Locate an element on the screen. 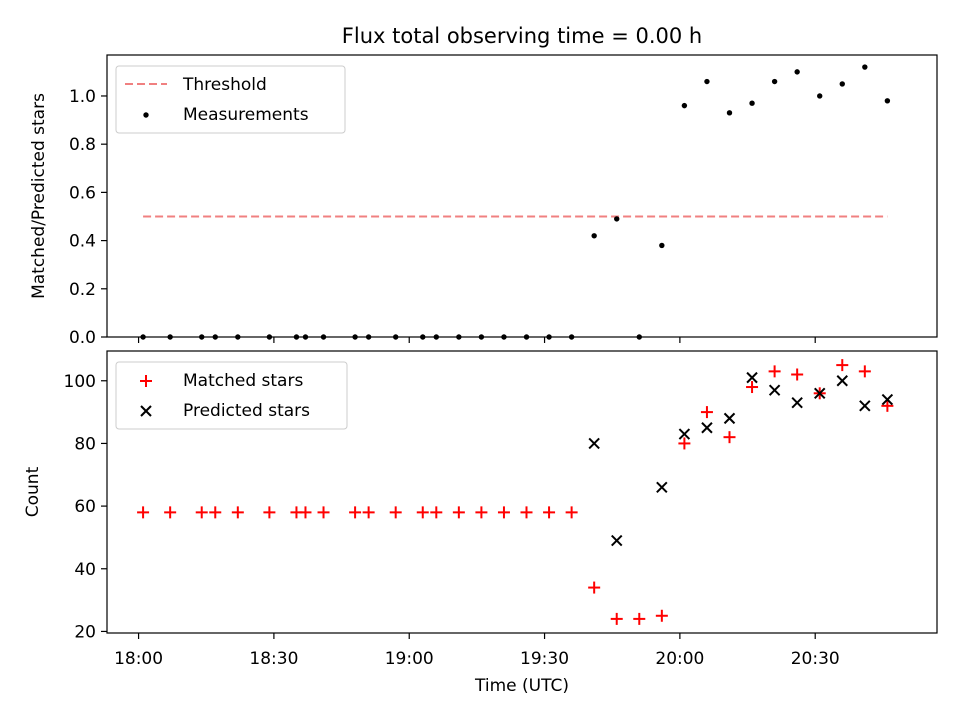  x-tick-label: 20:00 is located at coordinates (679, 659).